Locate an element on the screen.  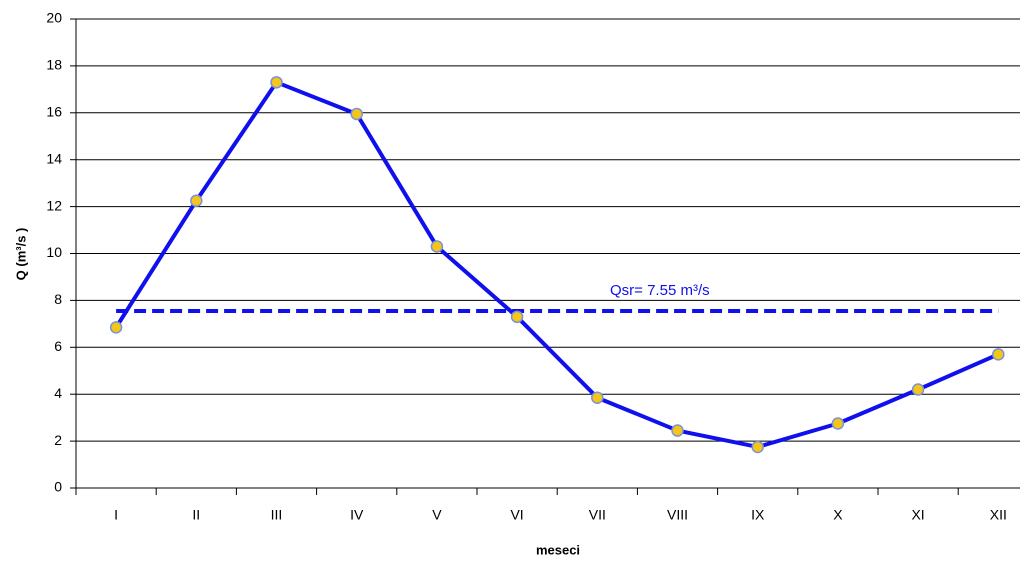
y-axis-label: Q (m³/s ) is located at coordinates (20, 254).